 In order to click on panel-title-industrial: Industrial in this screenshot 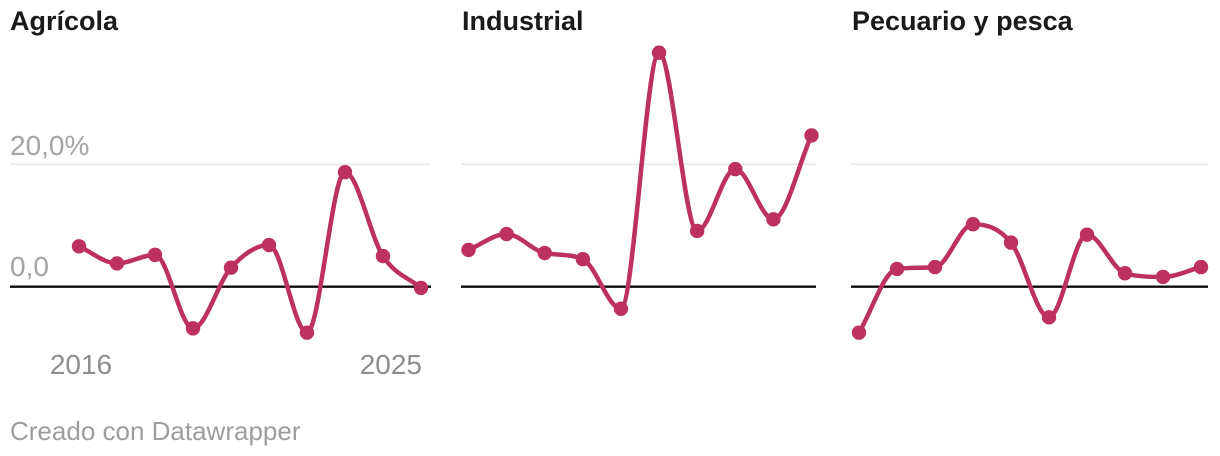, I will do `click(523, 21)`.